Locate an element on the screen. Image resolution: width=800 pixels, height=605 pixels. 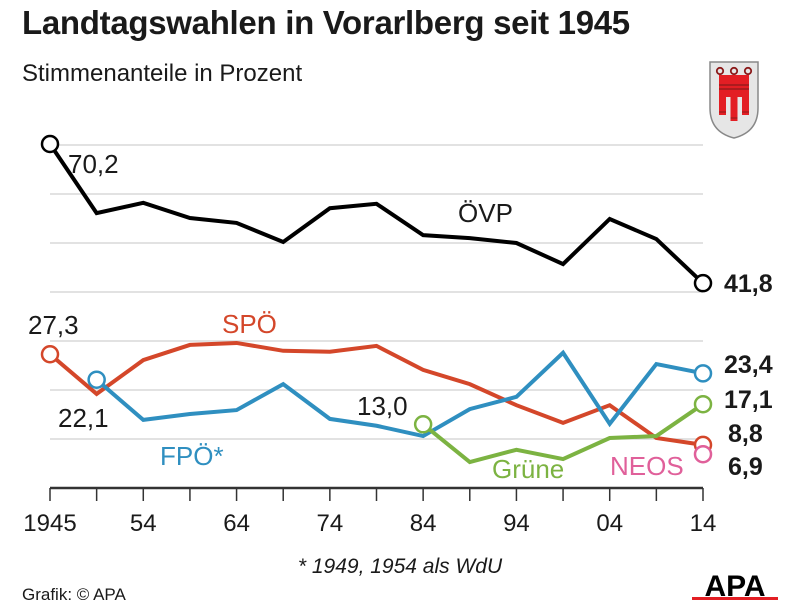
data-label-spo-start: 27,3 is located at coordinates (53, 325).